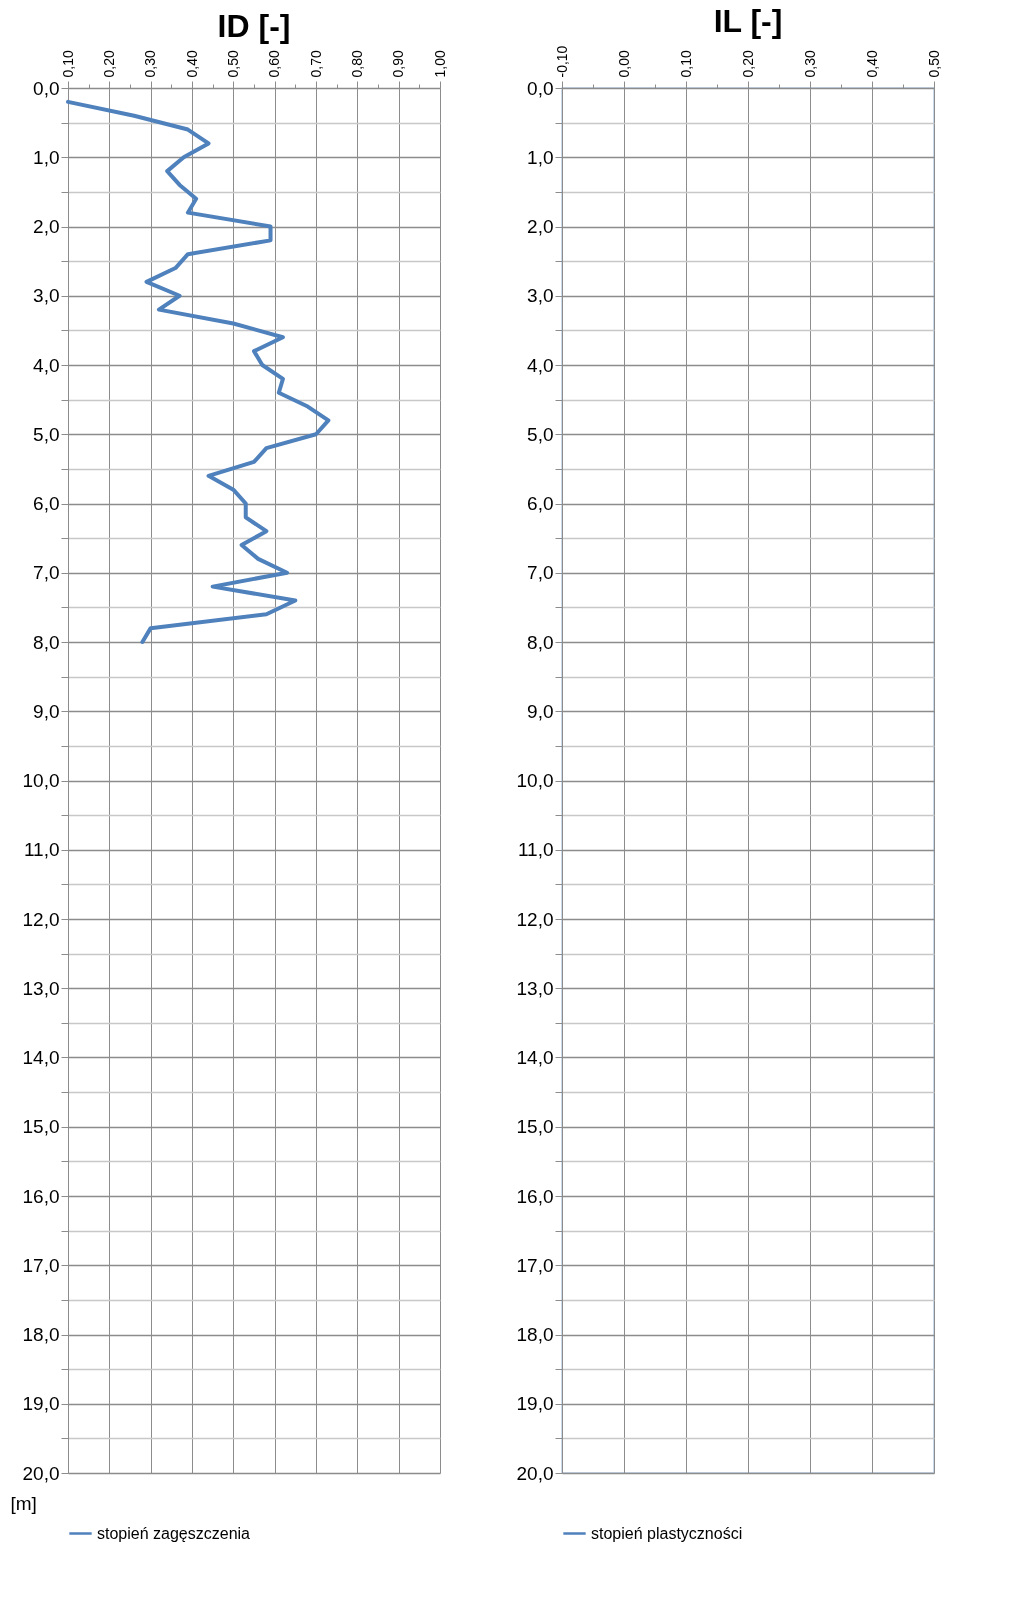 This screenshot has width=1015, height=1599. I want to click on x-tick-label: 1,00, so click(439, 64).